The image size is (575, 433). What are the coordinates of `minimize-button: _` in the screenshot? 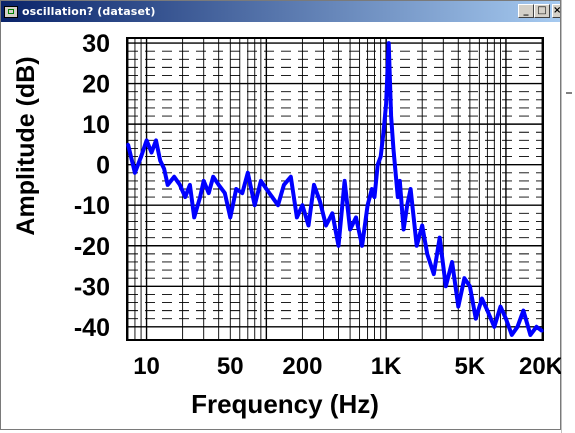 It's located at (526, 11).